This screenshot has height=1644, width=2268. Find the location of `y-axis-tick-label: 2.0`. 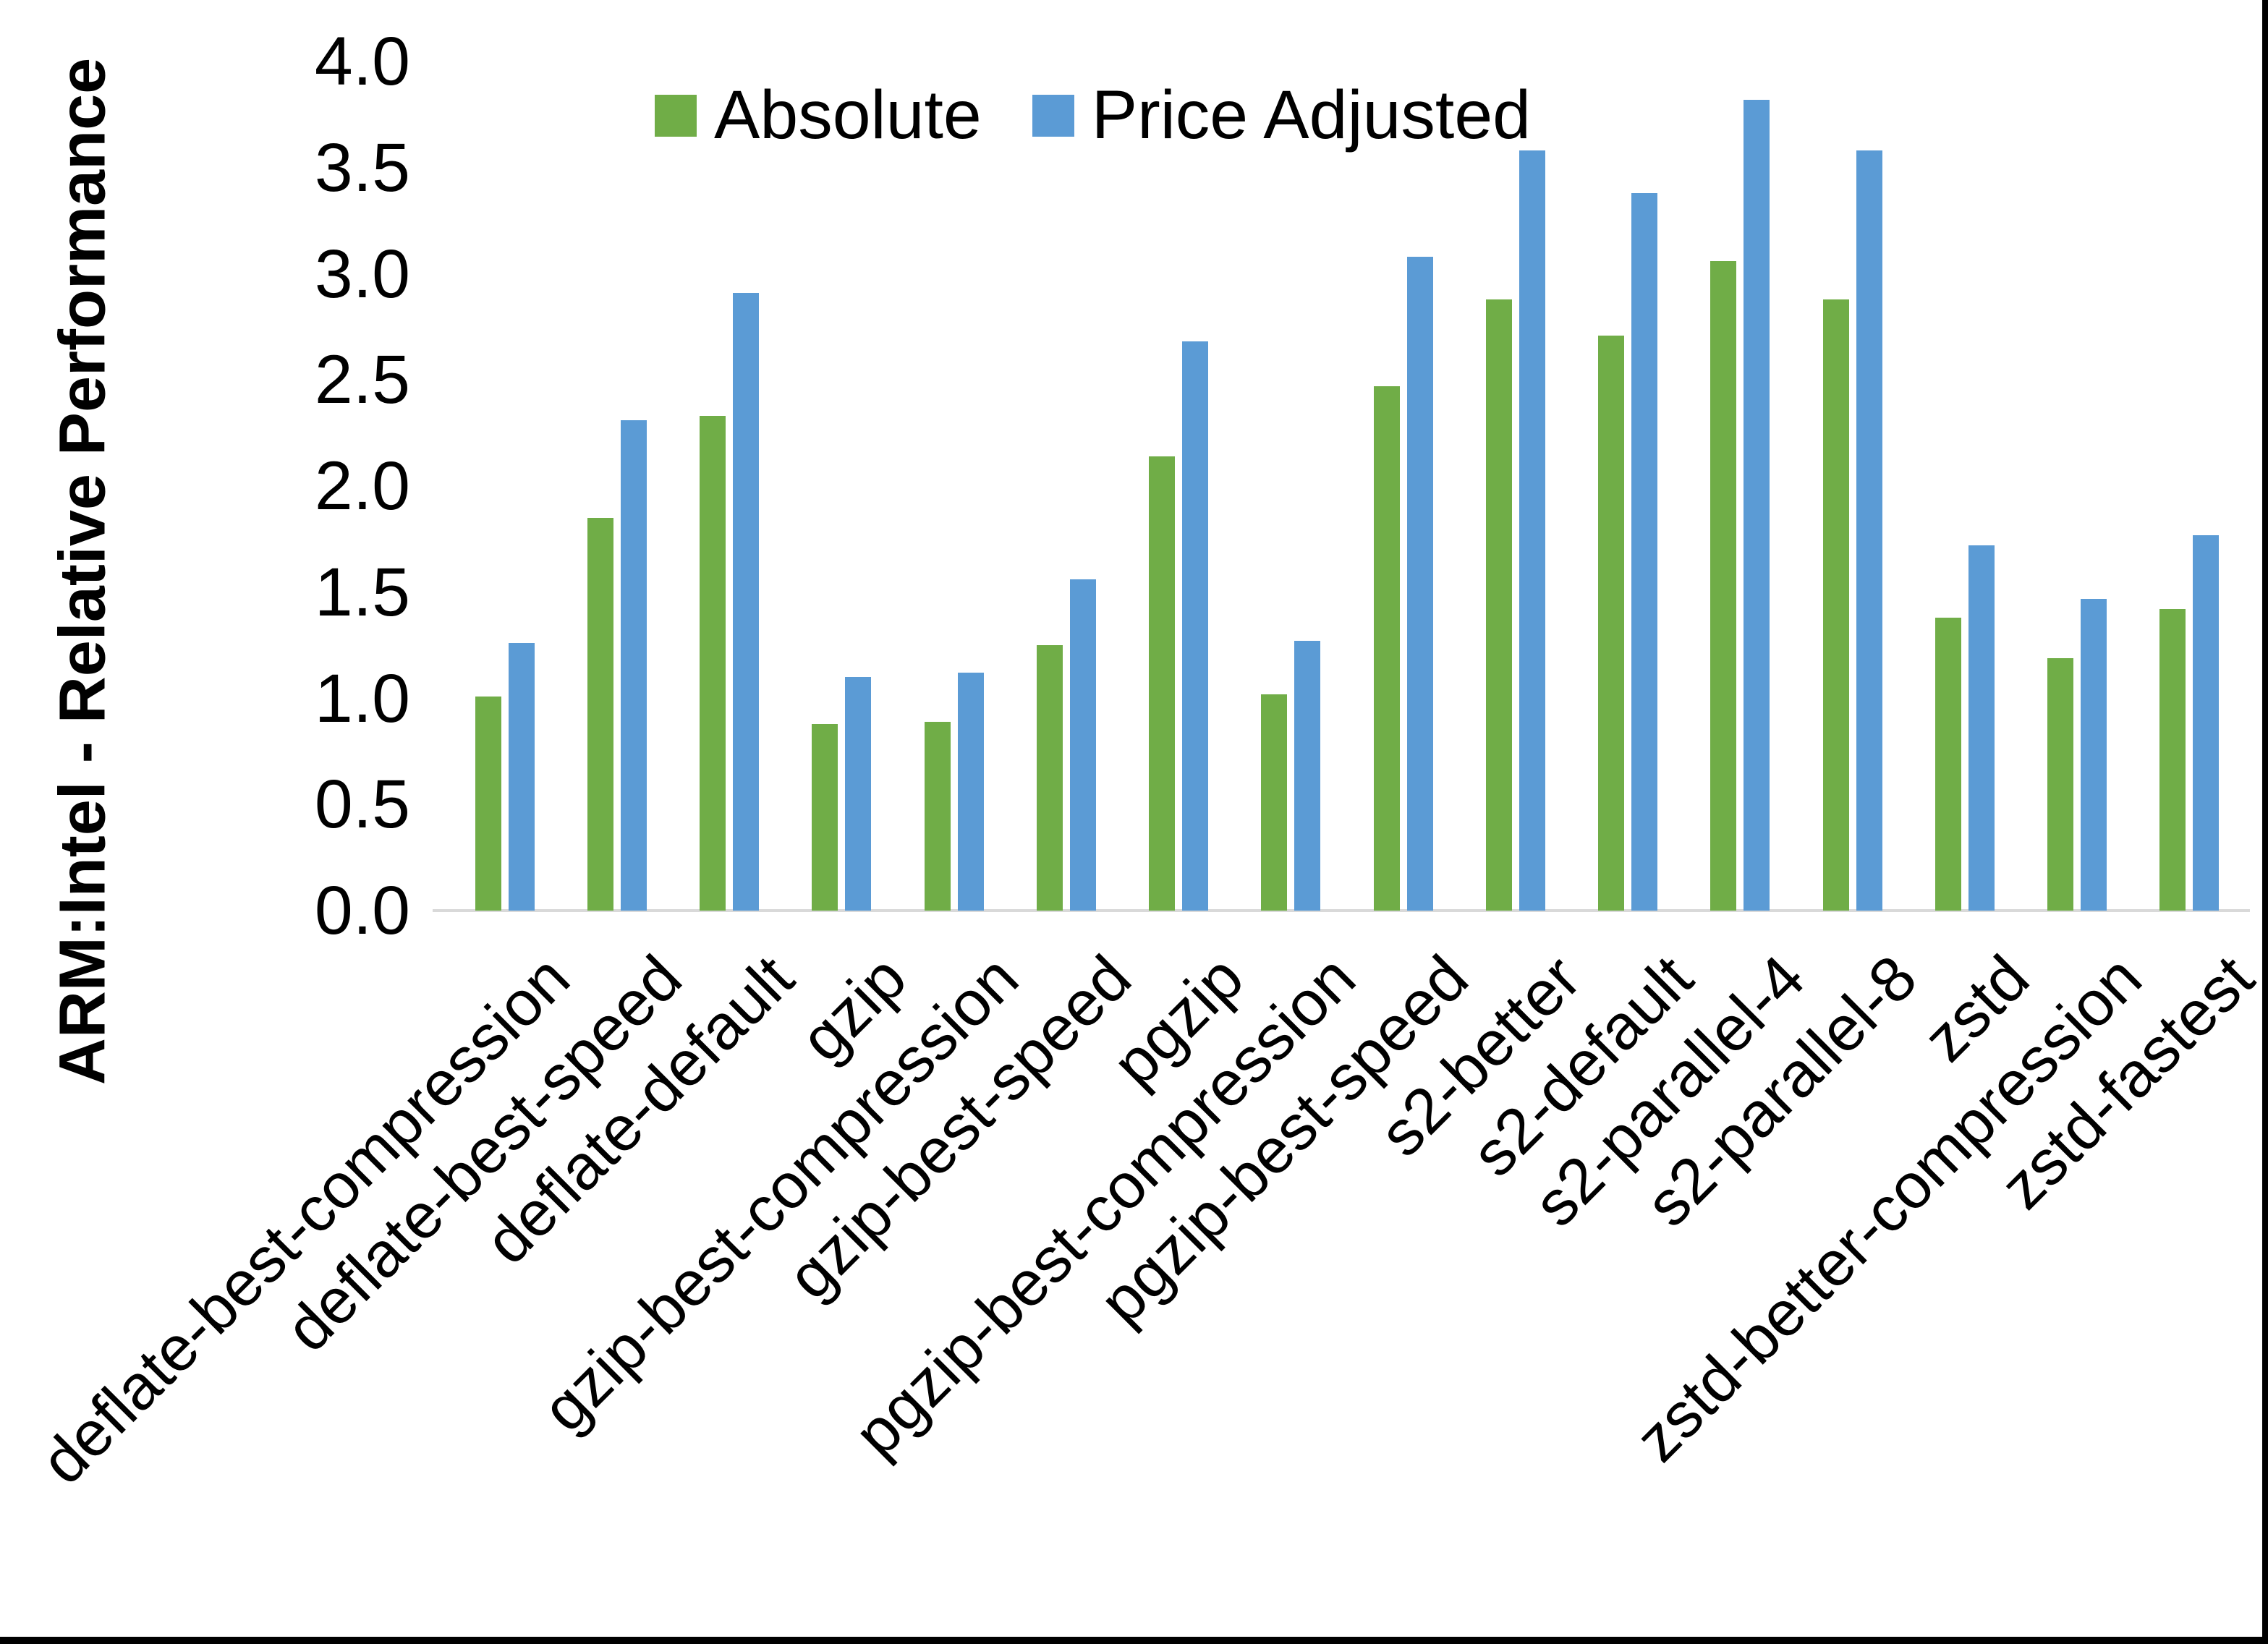

y-axis-tick-label: 2.0 is located at coordinates (362, 486).